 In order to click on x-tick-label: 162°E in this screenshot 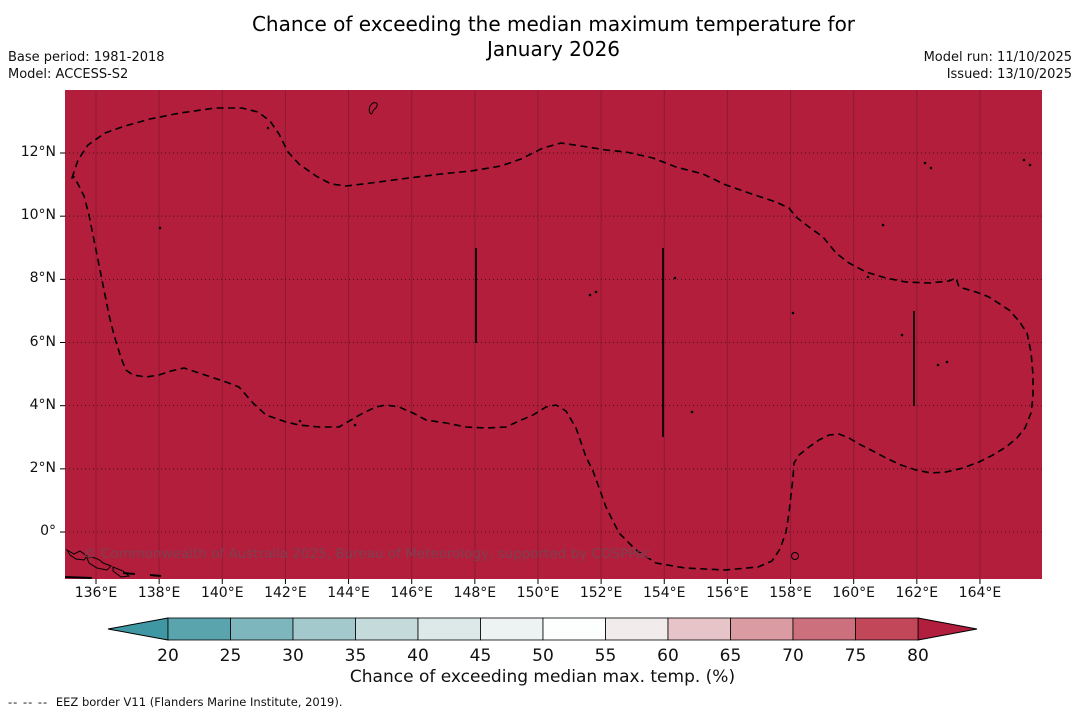, I will do `click(917, 593)`.